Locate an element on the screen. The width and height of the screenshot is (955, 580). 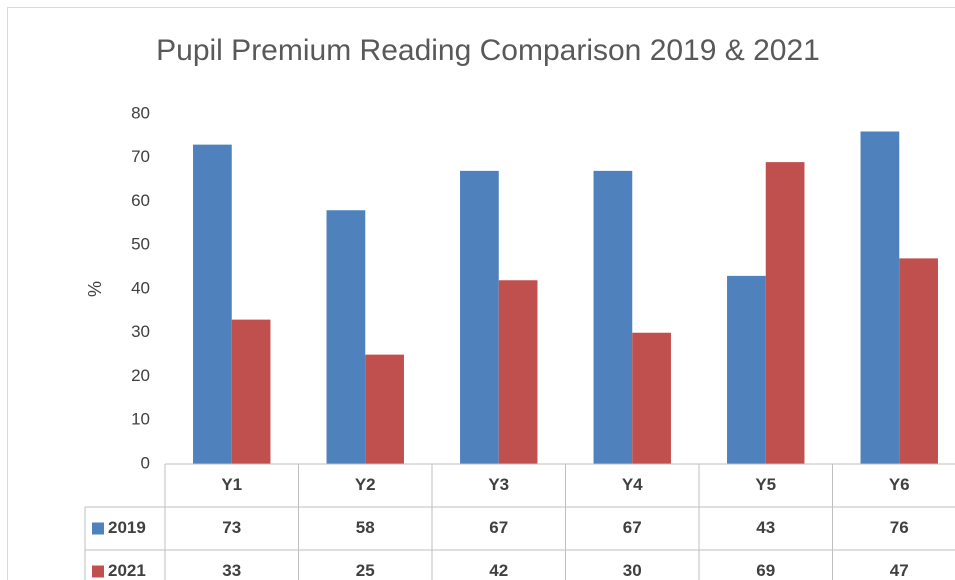
y-tick-label: 50 is located at coordinates (140, 244).